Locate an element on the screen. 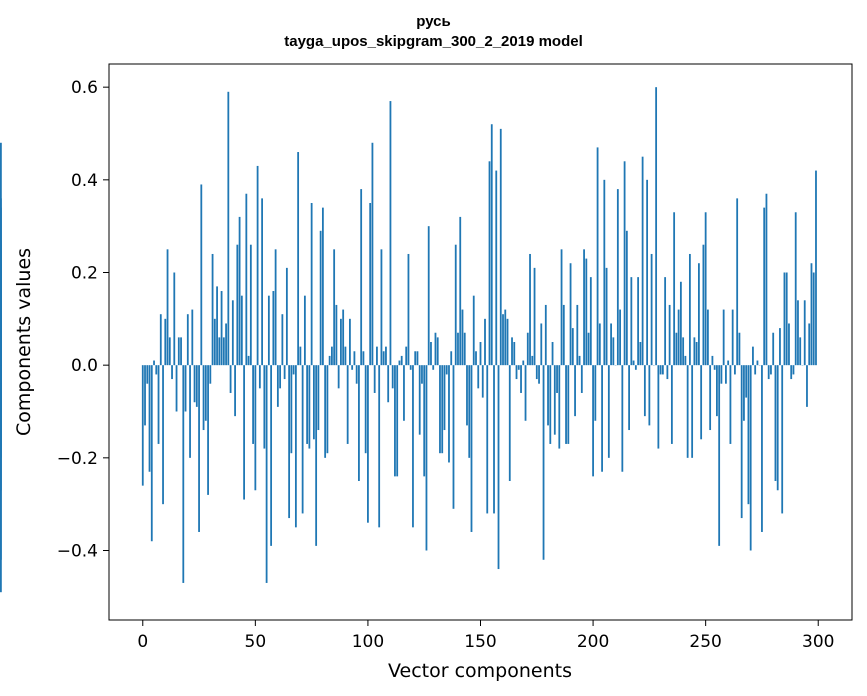 Image resolution: width=867 pixels, height=696 pixels. y-axis-ticks: −0.4 −0.2 0.0 0.2 0.4 0.6 is located at coordinates (83, 320).